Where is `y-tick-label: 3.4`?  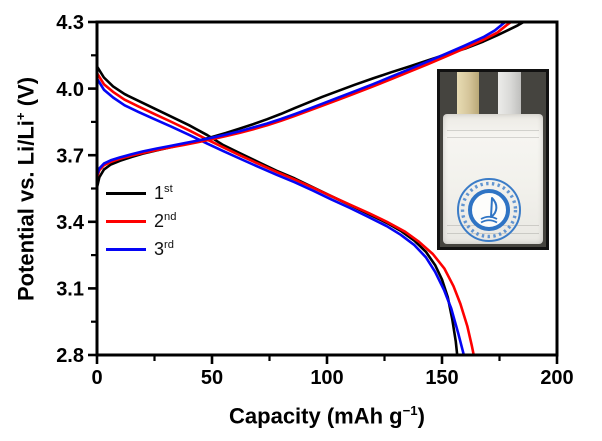
y-tick-label: 3.4 is located at coordinates (70, 223).